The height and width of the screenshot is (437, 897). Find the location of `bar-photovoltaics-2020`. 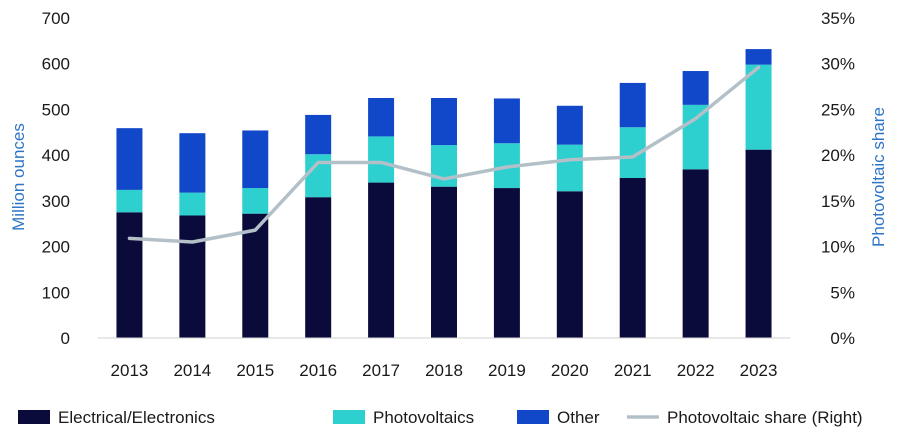

bar-photovoltaics-2020 is located at coordinates (569, 168).